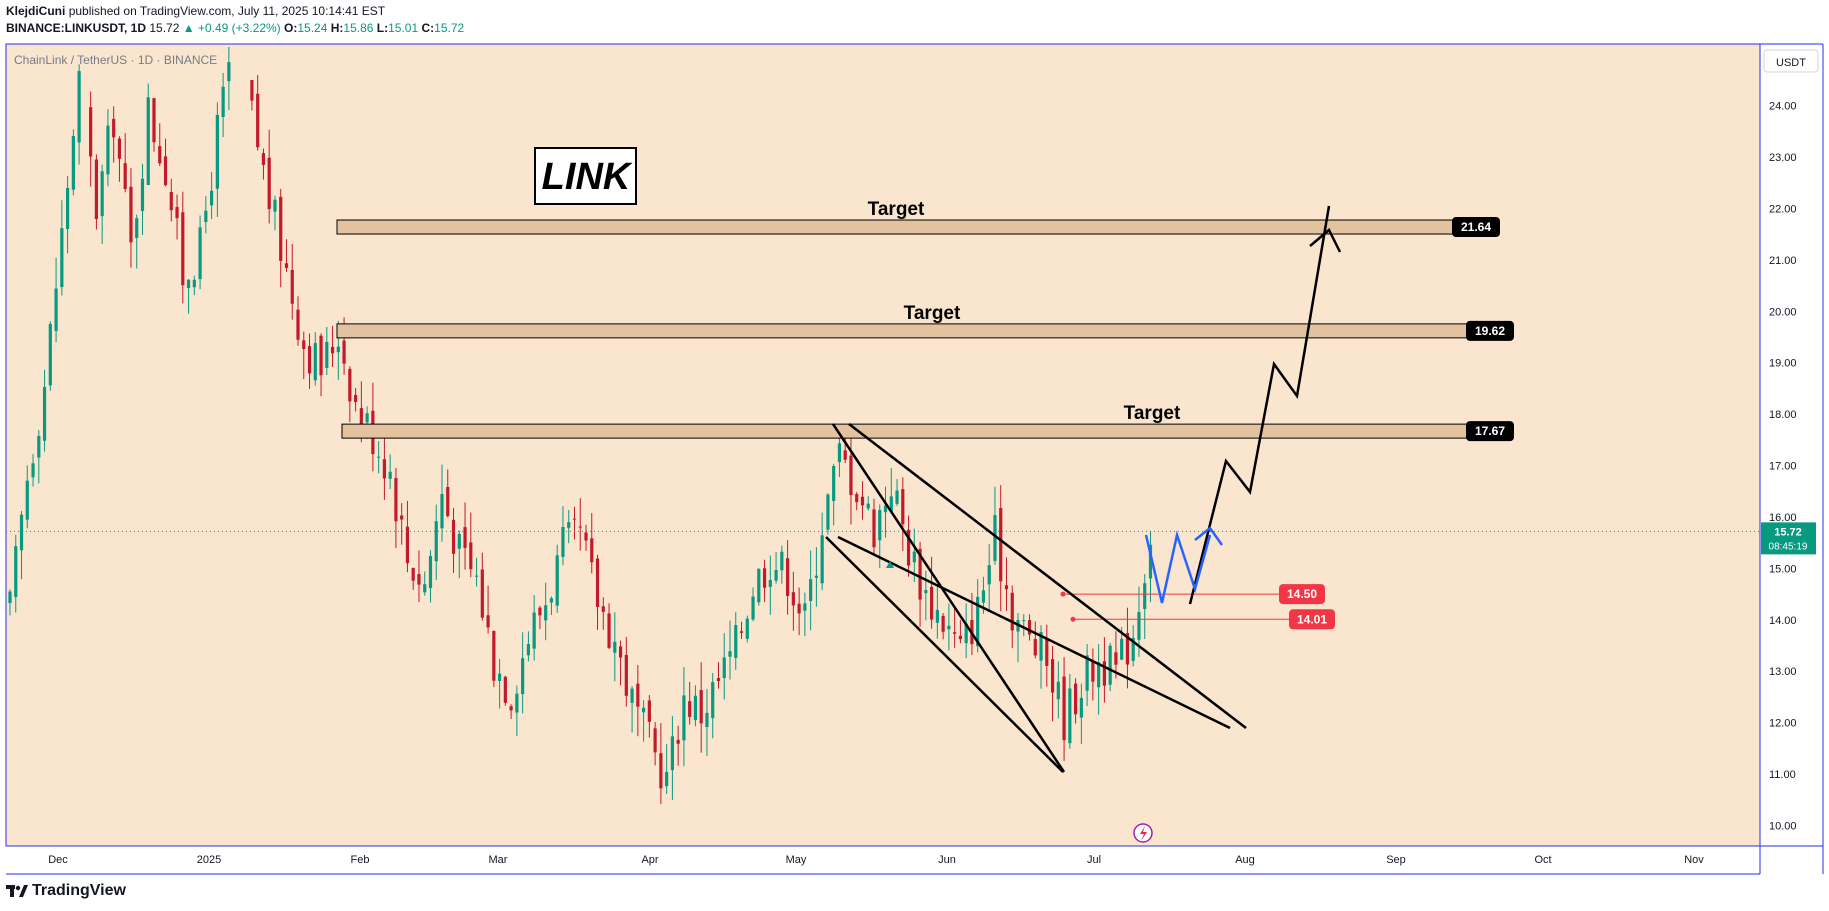 The image size is (1829, 911). Describe the element at coordinates (498, 860) in the screenshot. I see `x-tick-label: Mar` at that location.